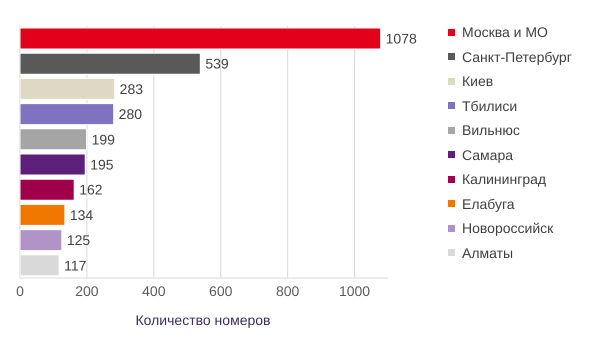  What do you see at coordinates (288, 290) in the screenshot?
I see `x-tick-label: 800` at bounding box center [288, 290].